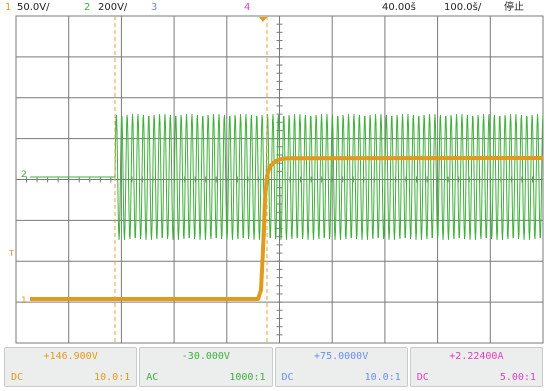 This screenshot has height=391, width=547. Describe the element at coordinates (206, 367) in the screenshot. I see `ch2-readout: -30.000V AC 1000:1` at that location.